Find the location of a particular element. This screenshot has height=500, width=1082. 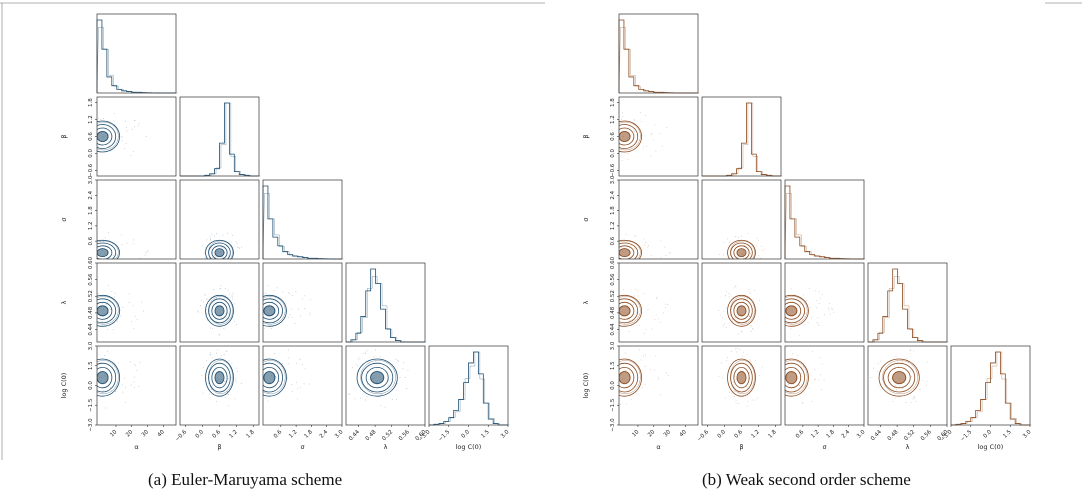

ytick-label: 0.6 is located at coordinates (91, 240).